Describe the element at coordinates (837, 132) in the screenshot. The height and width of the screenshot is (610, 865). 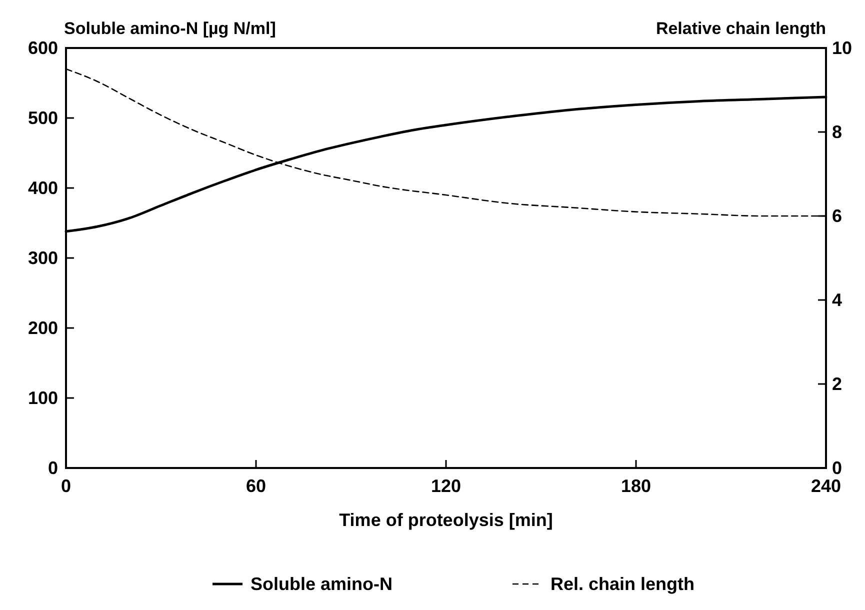
I see `y2-tick-label: 8` at that location.